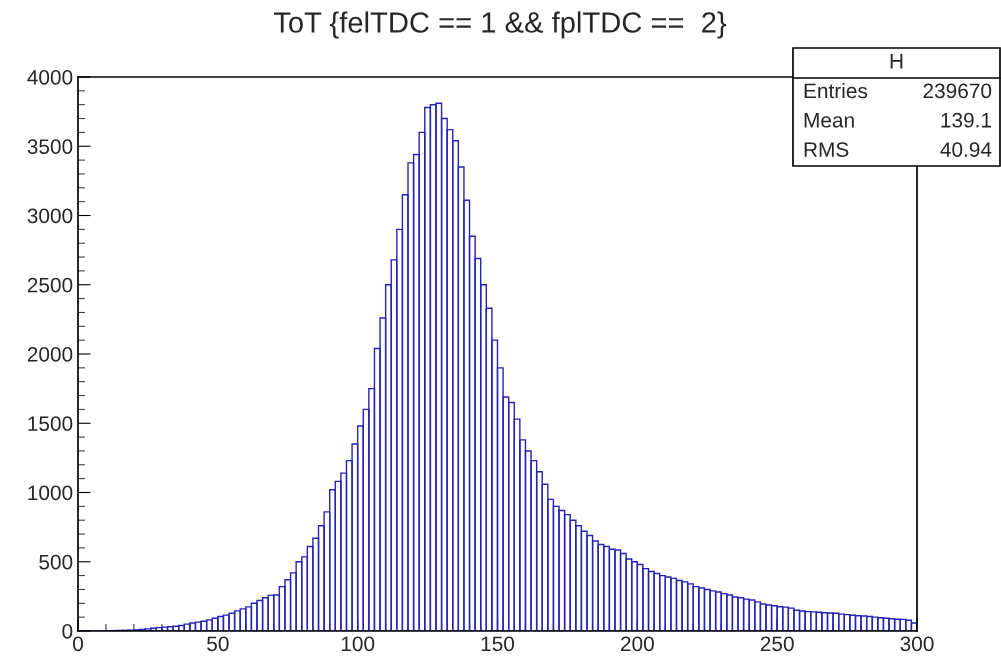  Describe the element at coordinates (917, 644) in the screenshot. I see `x-tick-label: 300` at that location.